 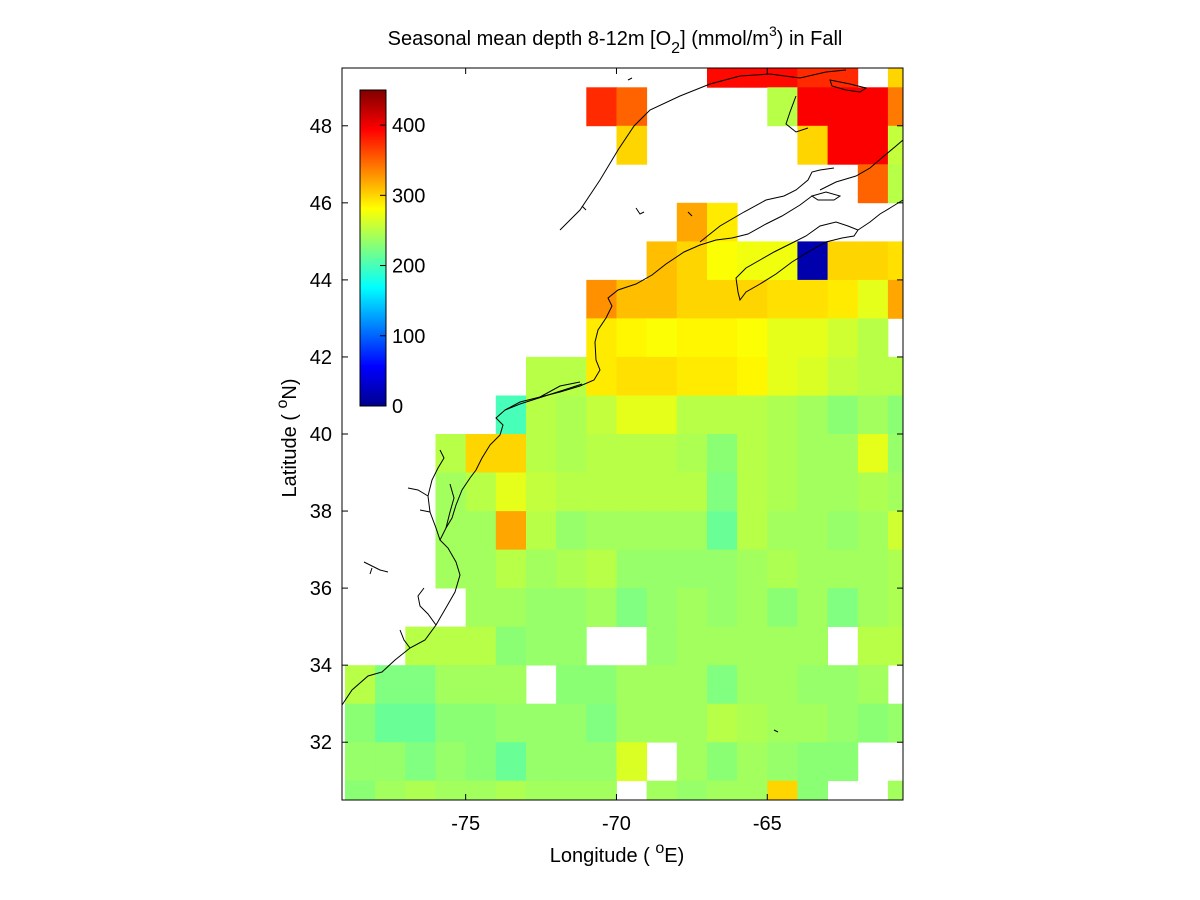 What do you see at coordinates (616, 824) in the screenshot?
I see `x-tick-label: -70` at bounding box center [616, 824].